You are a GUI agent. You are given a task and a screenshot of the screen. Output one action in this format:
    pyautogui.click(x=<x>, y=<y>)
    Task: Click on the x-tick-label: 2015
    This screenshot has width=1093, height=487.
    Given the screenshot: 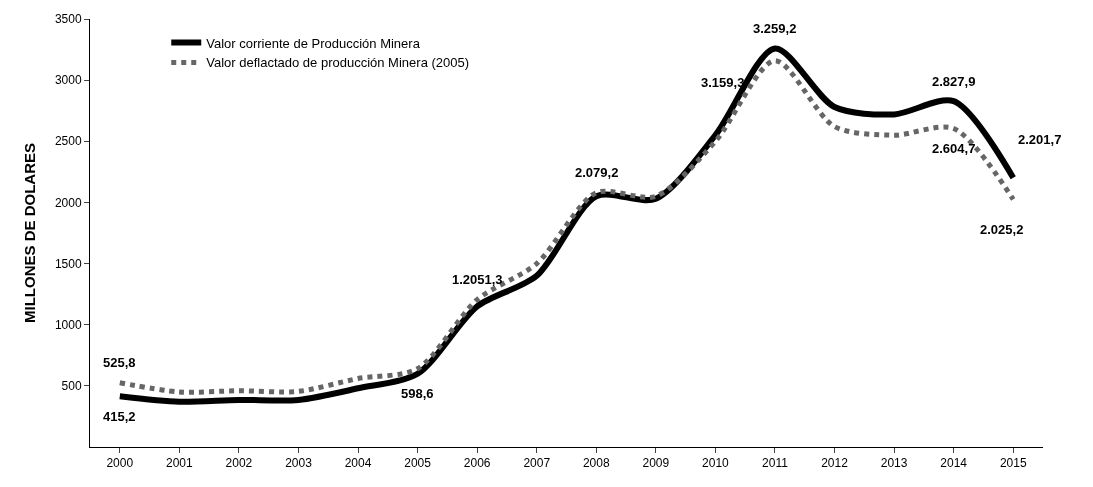 What is the action you would take?
    pyautogui.click(x=1013, y=463)
    